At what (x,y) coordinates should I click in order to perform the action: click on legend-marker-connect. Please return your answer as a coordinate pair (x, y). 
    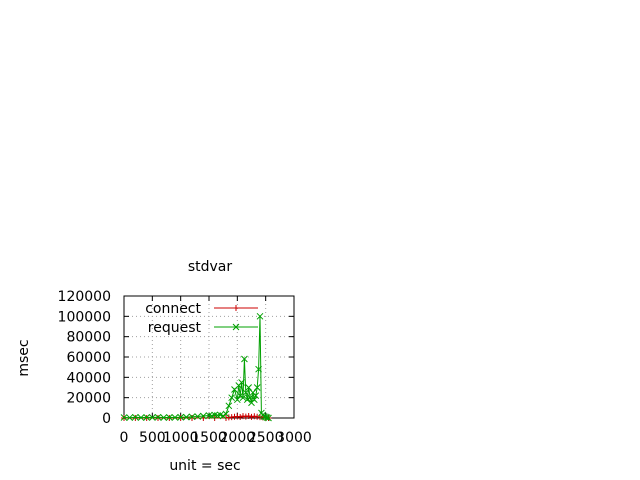
    Looking at the image, I should click on (236, 308).